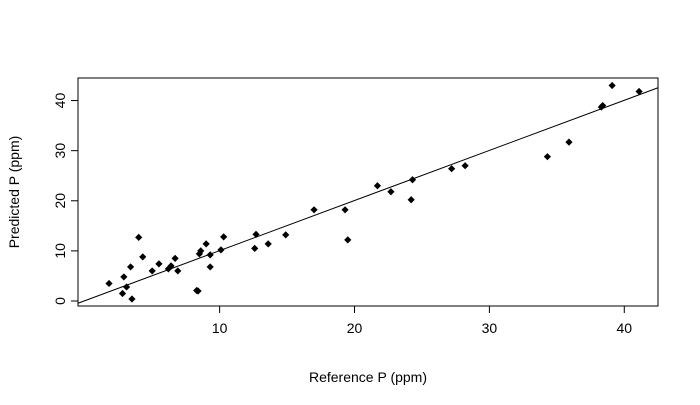 The height and width of the screenshot is (405, 700). Describe the element at coordinates (422, 321) in the screenshot. I see `x-axis: 10 20 30 40` at that location.